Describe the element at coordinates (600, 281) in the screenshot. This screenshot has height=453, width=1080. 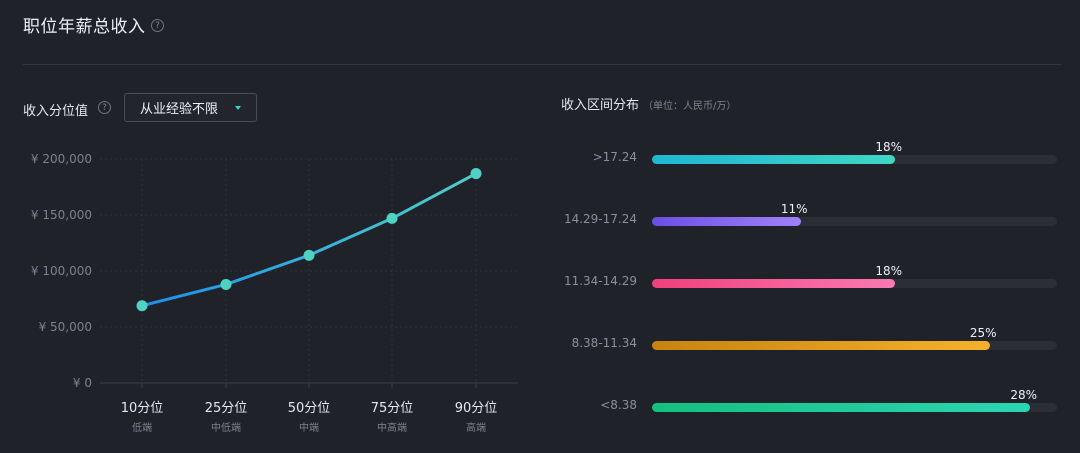
I see `bar-category-label: 11.34-14.29` at that location.